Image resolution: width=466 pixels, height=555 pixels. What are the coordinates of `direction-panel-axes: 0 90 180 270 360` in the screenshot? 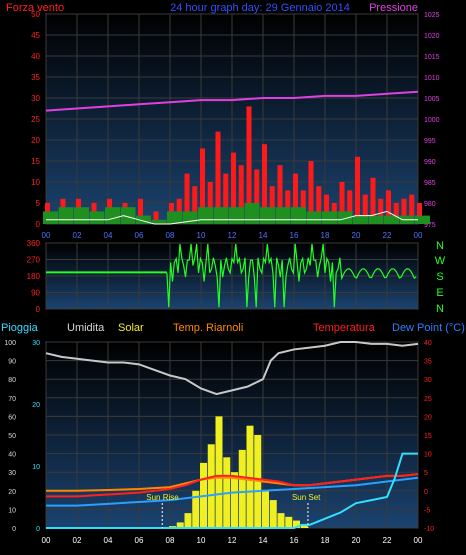 It's located at (34, 276).